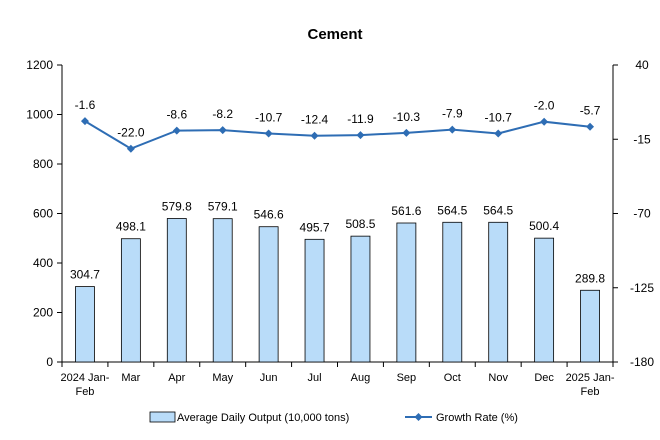 The image size is (660, 440). Describe the element at coordinates (162, 417) in the screenshot. I see `legend-bar-swatch` at that location.